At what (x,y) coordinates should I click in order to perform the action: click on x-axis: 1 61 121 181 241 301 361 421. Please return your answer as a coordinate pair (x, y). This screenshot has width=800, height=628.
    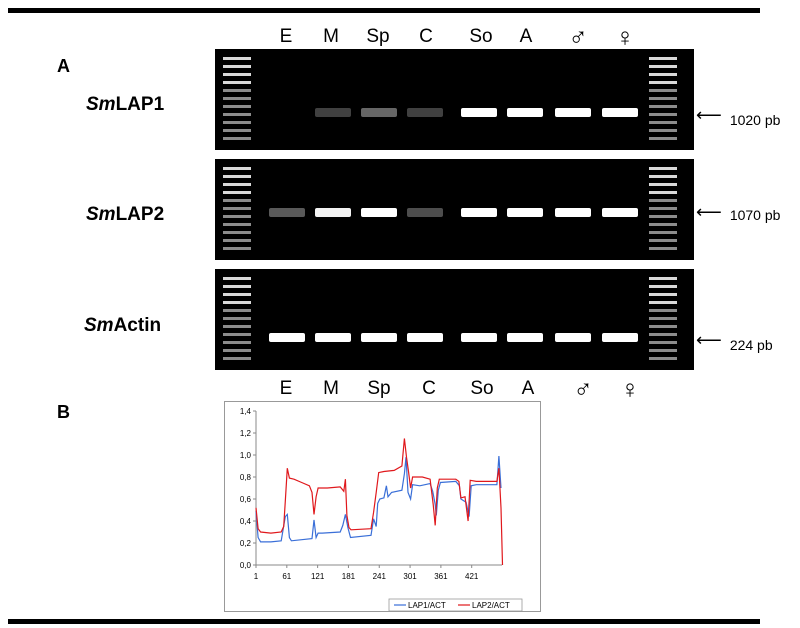
    Looking at the image, I should click on (366, 573).